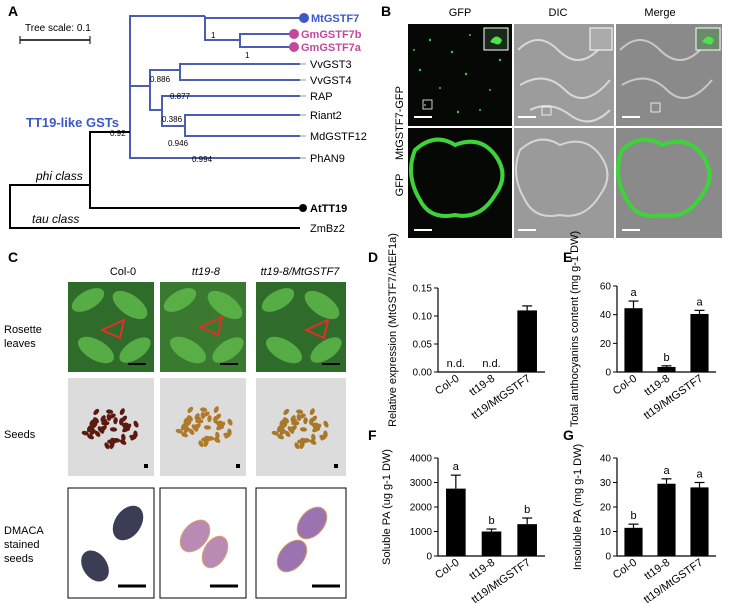 Image resolution: width=729 pixels, height=604 pixels. I want to click on significance-label: n.d., so click(491, 364).